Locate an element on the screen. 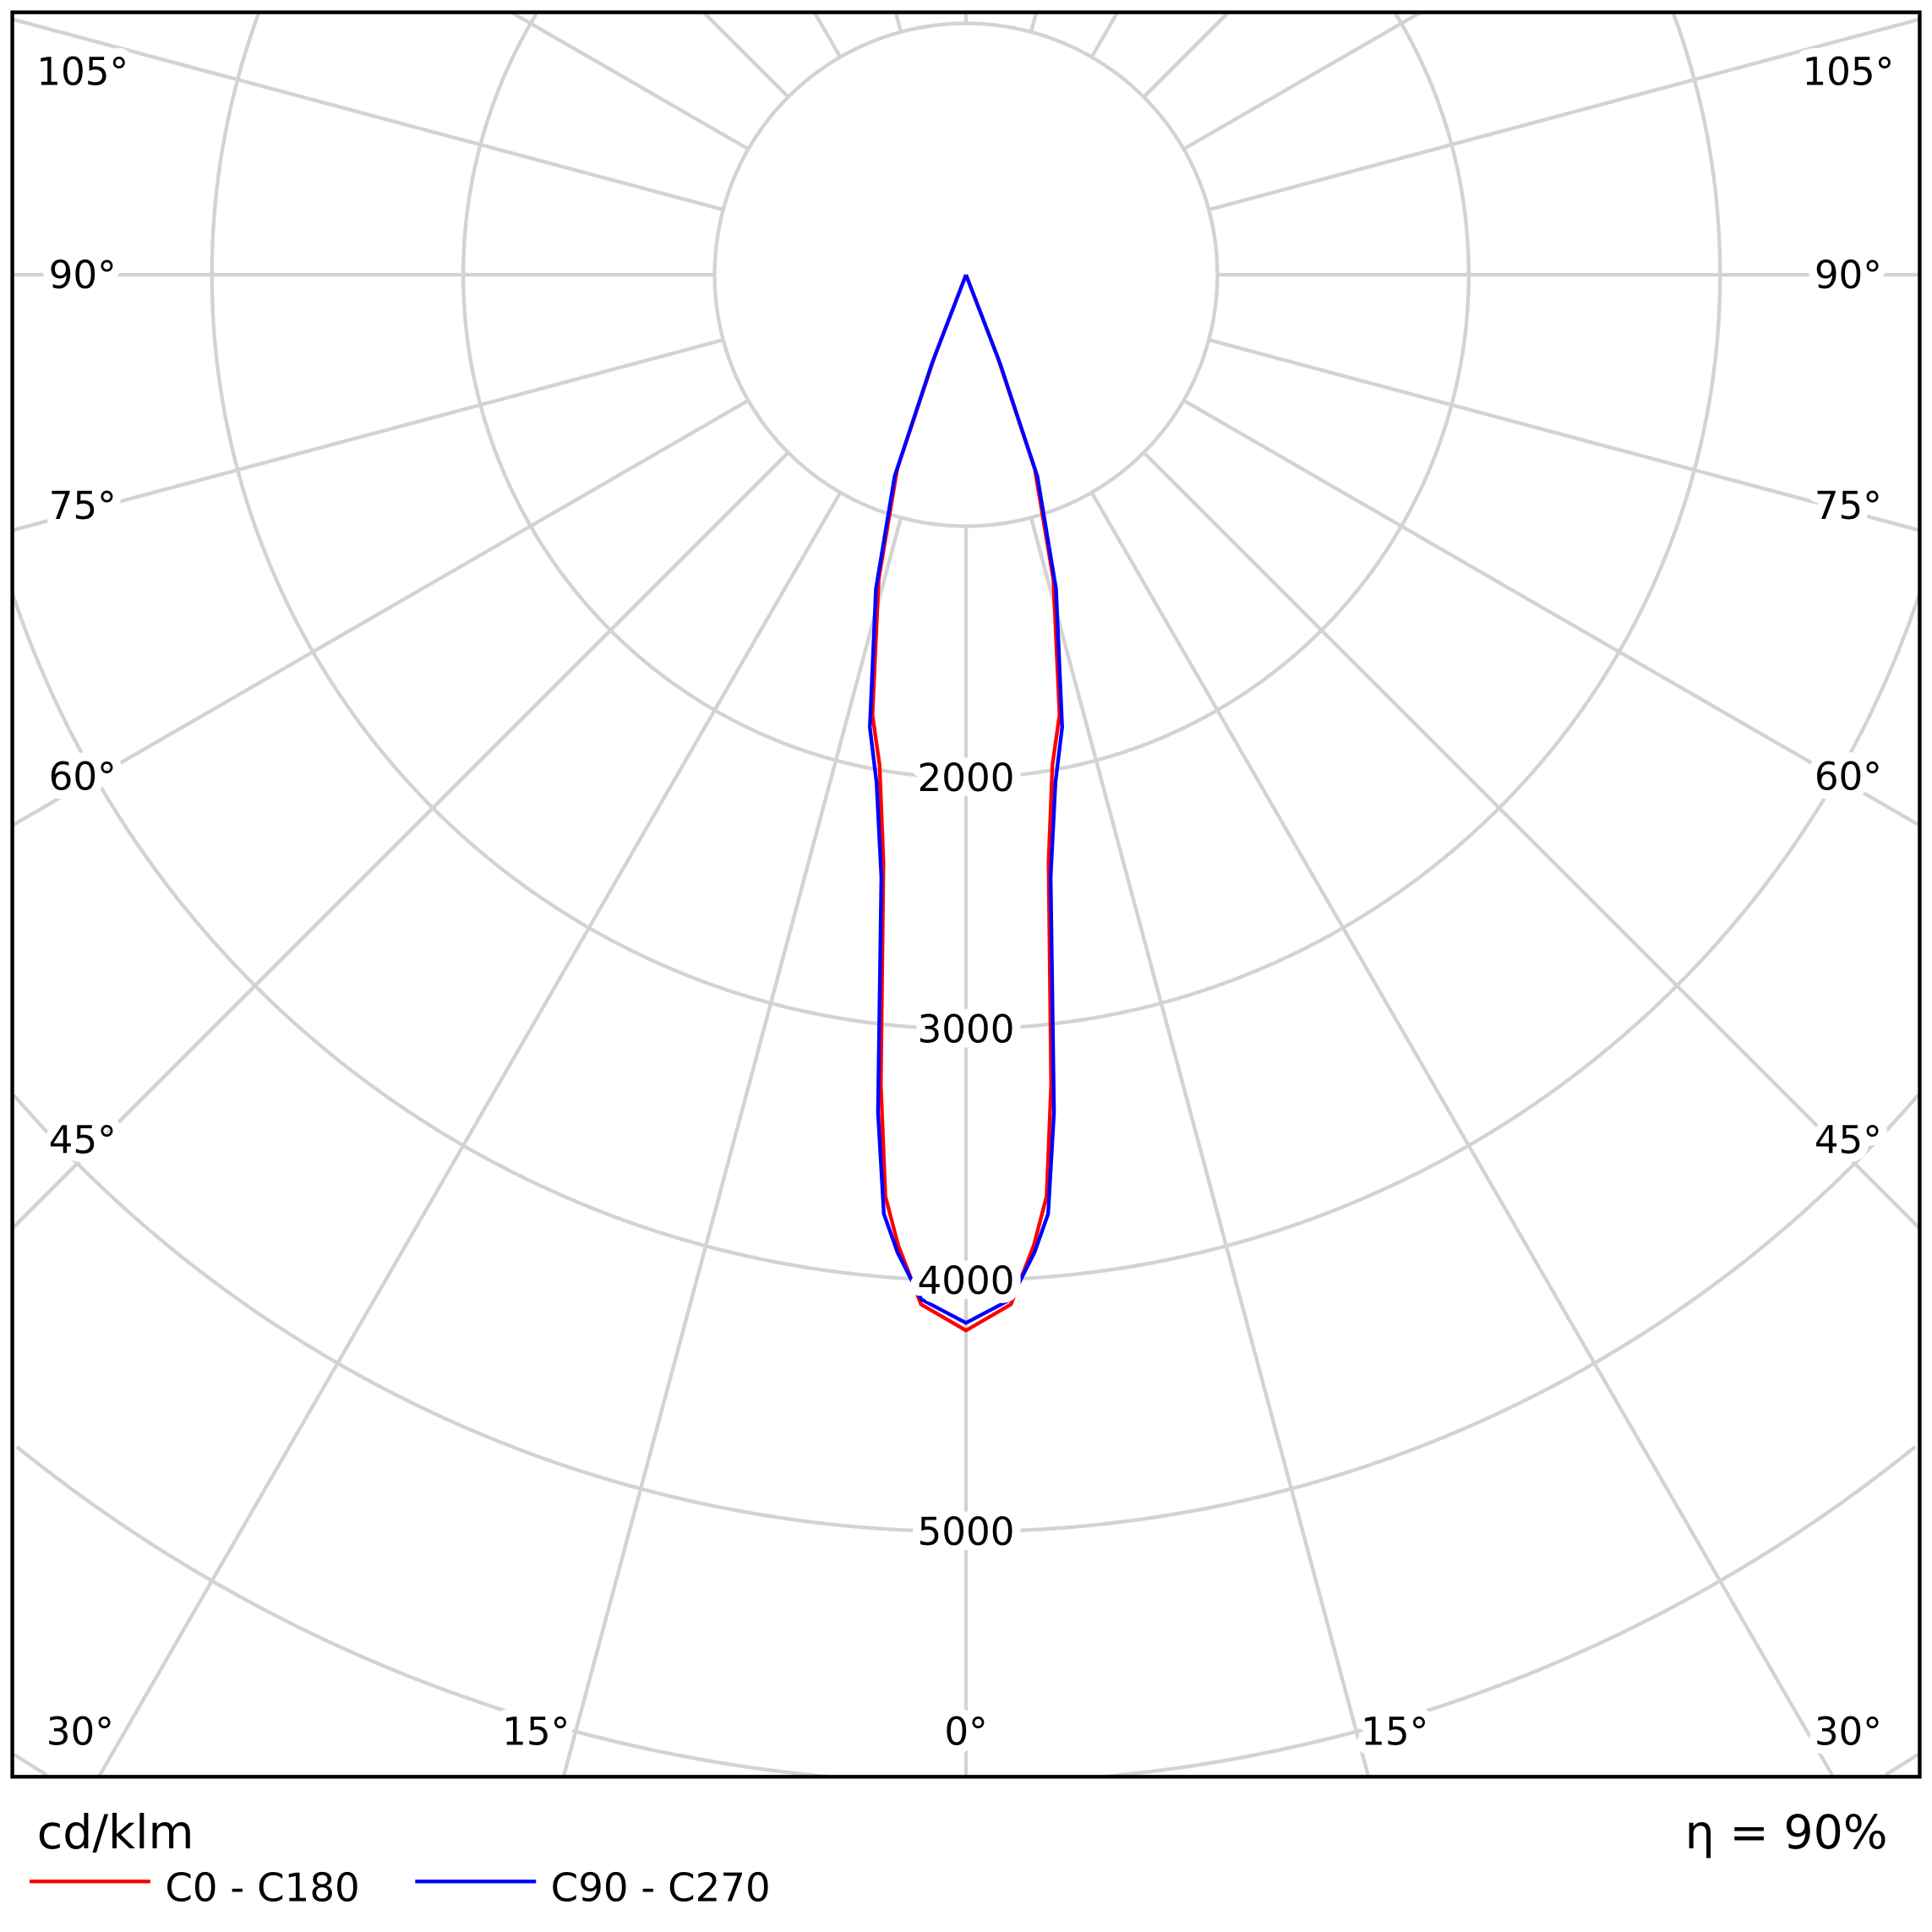  angle-label-bottom: 0° is located at coordinates (965, 1731).